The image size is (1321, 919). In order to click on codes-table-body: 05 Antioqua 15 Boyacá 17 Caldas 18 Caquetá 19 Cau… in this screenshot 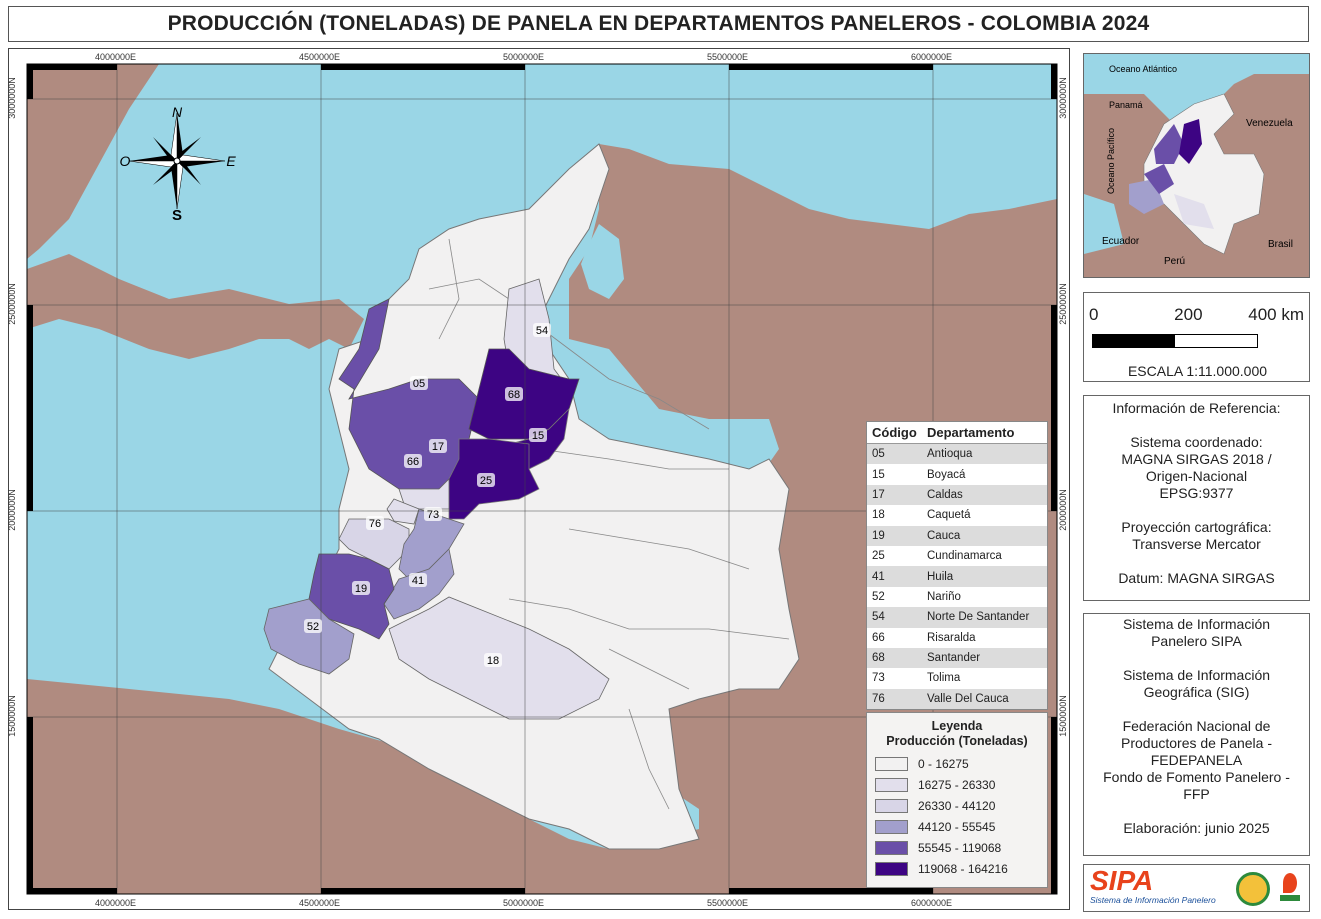, I will do `click(957, 577)`.